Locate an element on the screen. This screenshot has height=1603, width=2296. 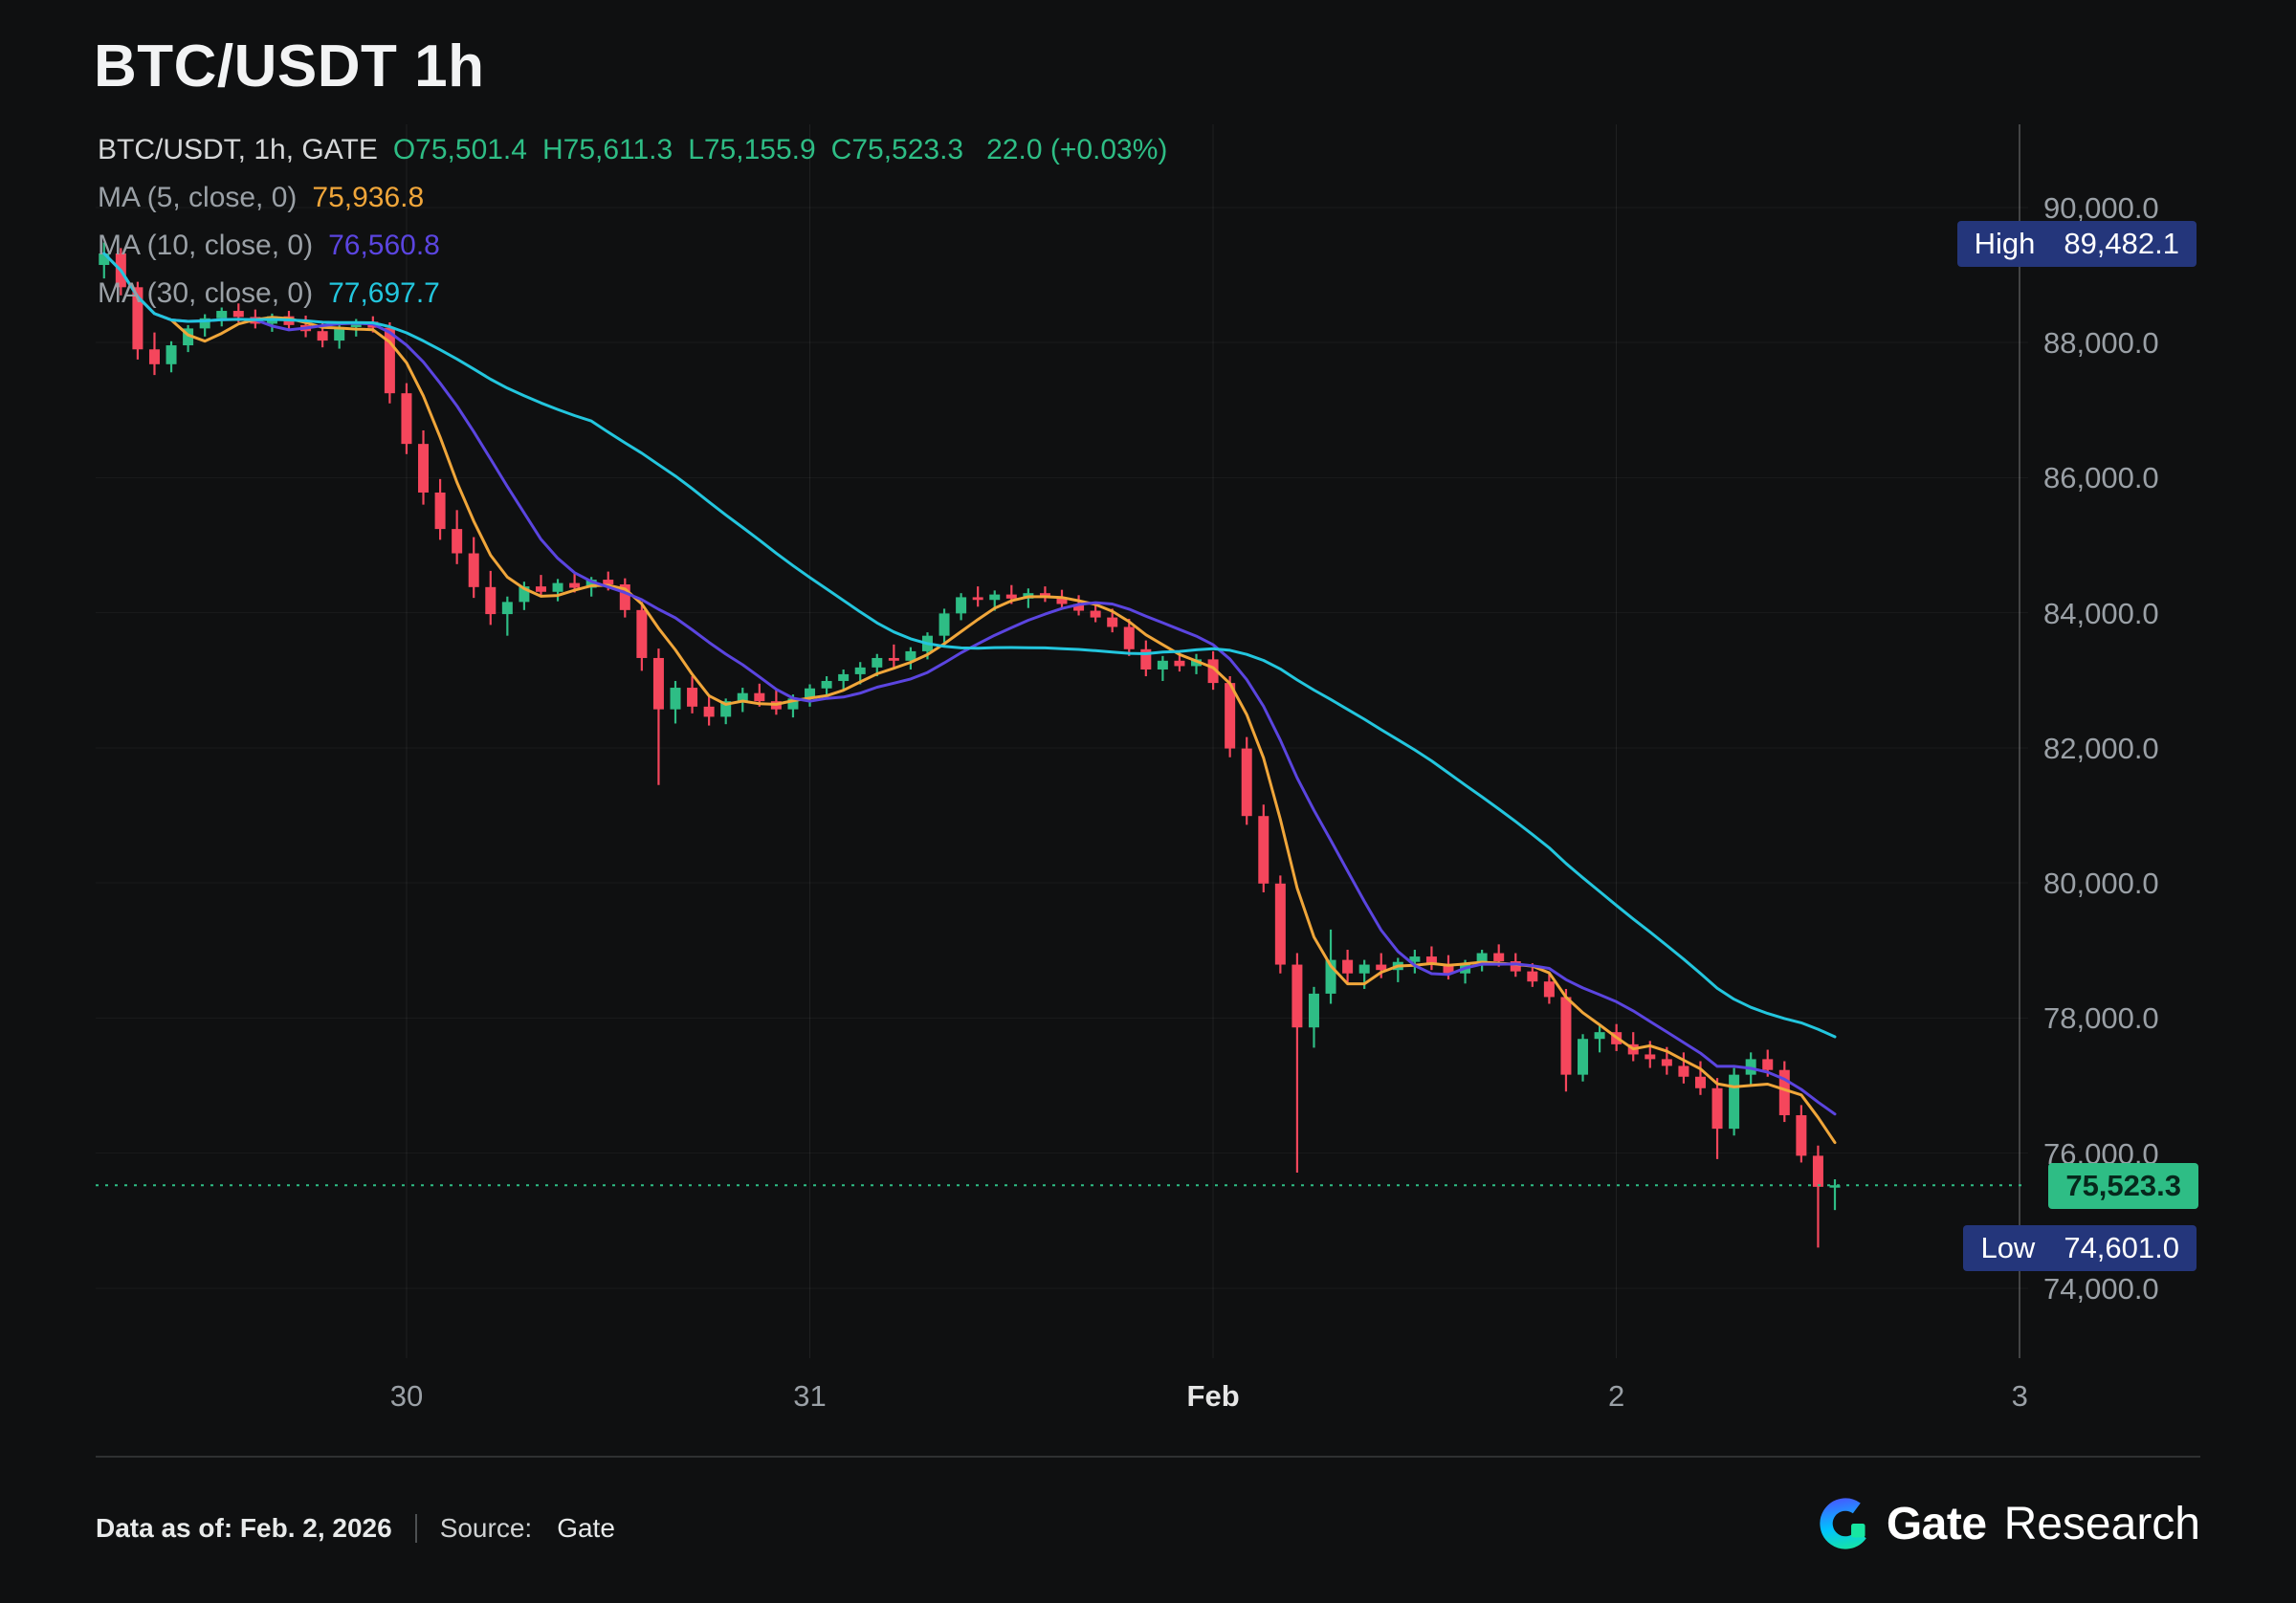
x-axis-label: 3 is located at coordinates (2019, 1396).